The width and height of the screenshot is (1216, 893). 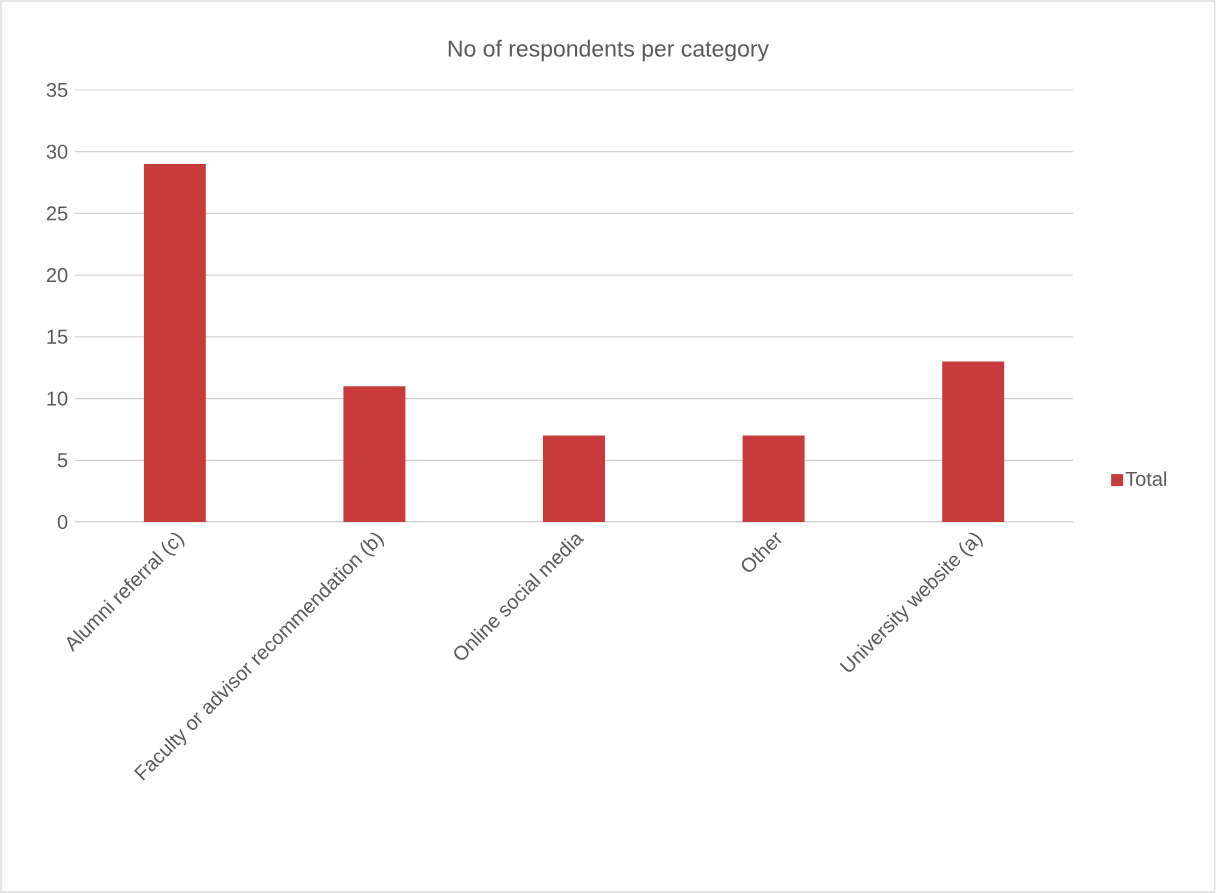 I want to click on y-tick-label: 5, so click(x=62, y=460).